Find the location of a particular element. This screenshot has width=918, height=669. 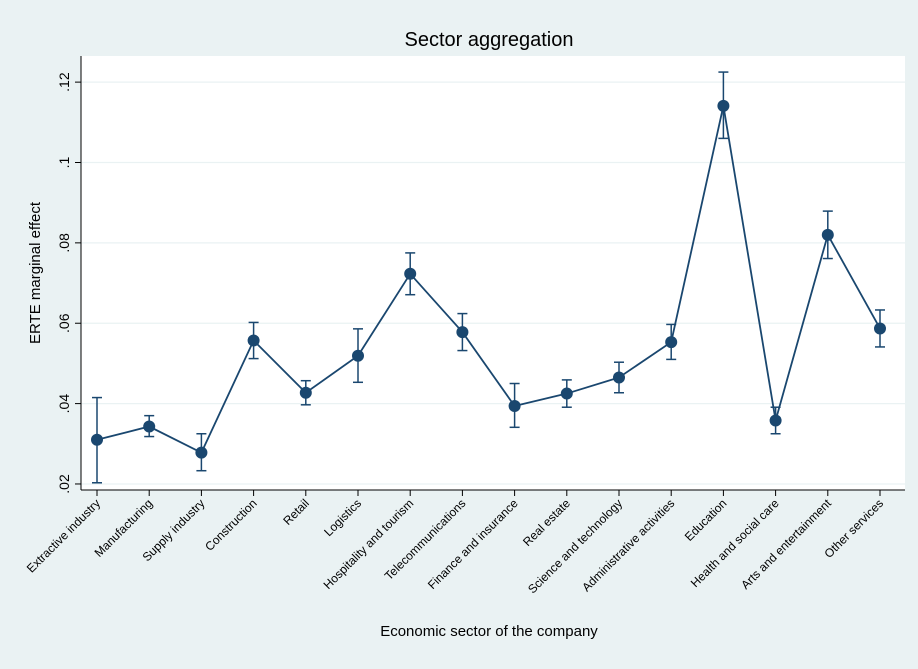

x-tick-label: Hospitality and tourism is located at coordinates (369, 544).